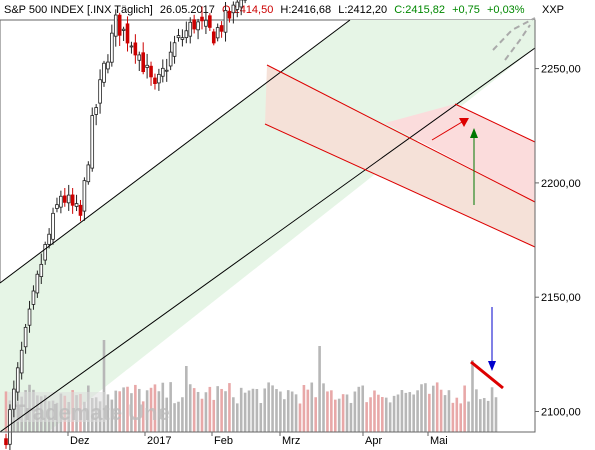 This screenshot has width=595, height=450. Describe the element at coordinates (291, 441) in the screenshot. I see `x-tick-label: Mrz` at that location.